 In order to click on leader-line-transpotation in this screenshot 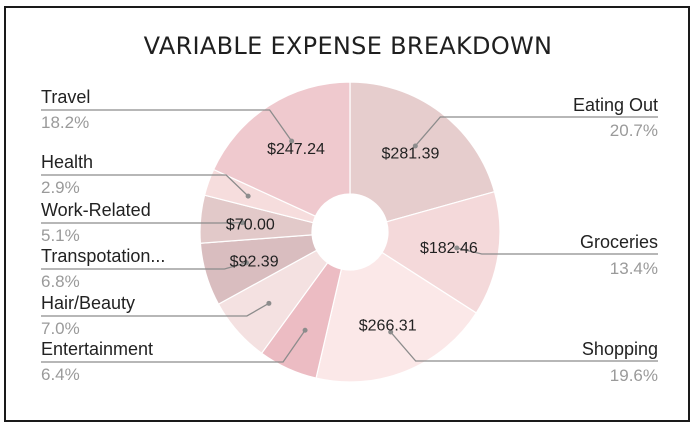, I will do `click(144, 266)`.